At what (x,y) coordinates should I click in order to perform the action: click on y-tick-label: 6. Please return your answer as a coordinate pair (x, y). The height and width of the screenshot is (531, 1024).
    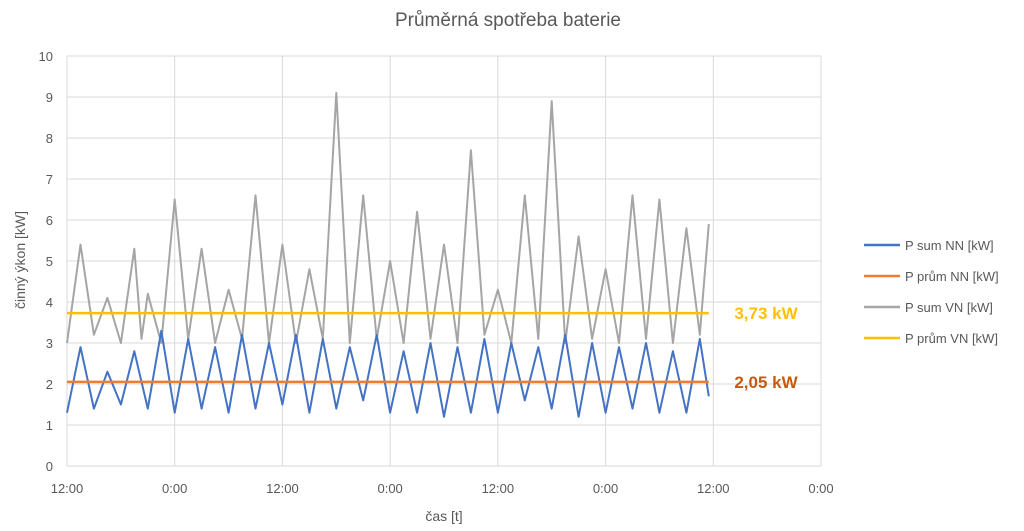
    Looking at the image, I should click on (49, 220).